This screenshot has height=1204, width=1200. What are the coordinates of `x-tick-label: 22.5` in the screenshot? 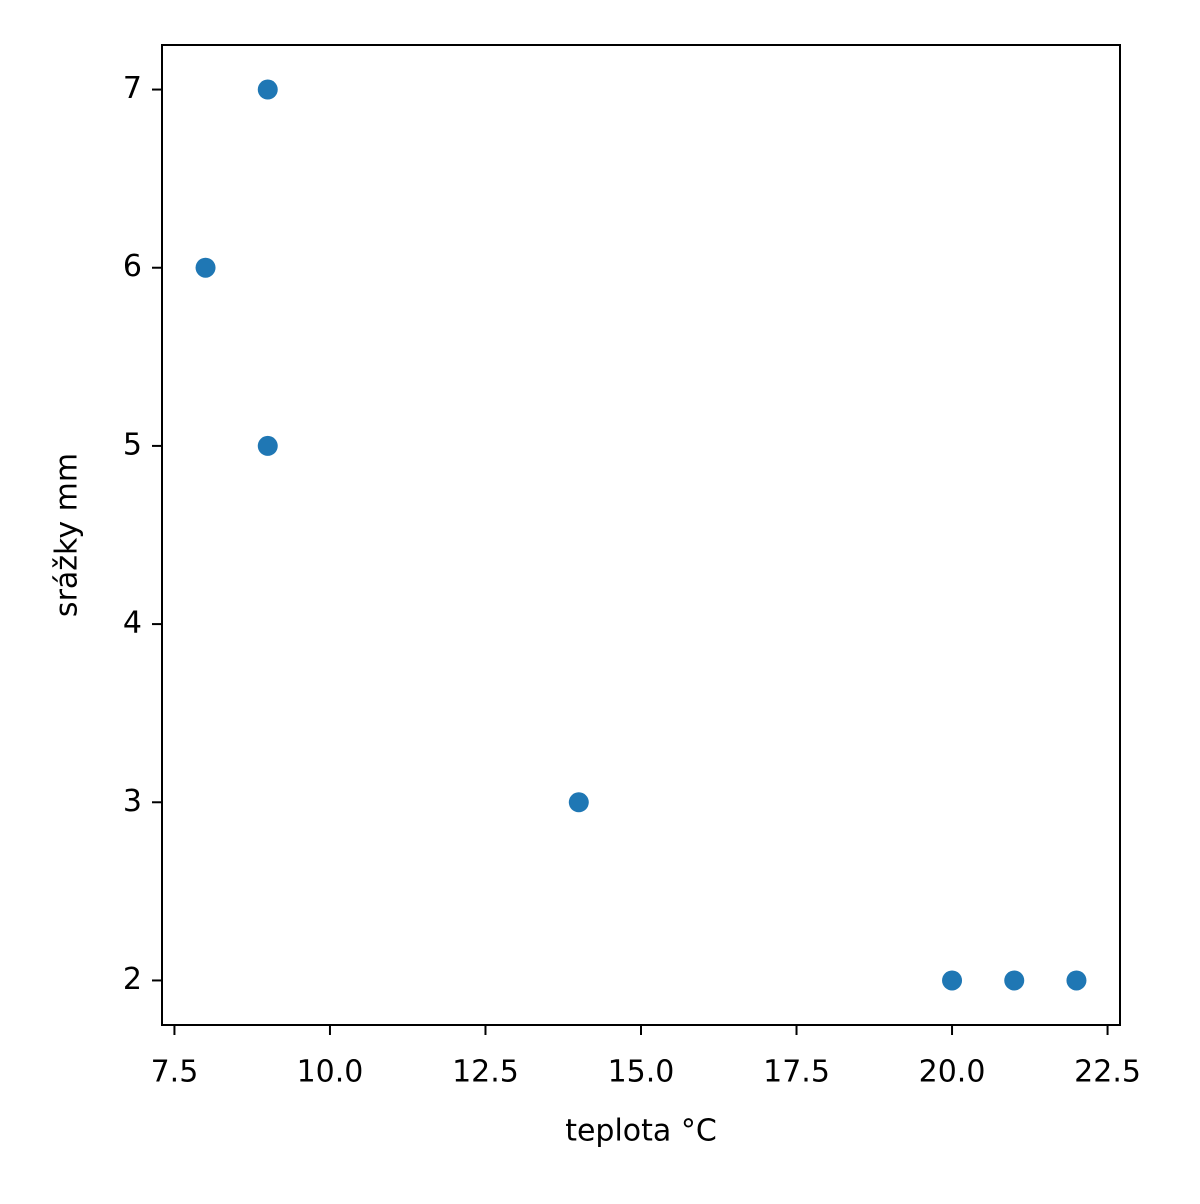 It's located at (1107, 1072).